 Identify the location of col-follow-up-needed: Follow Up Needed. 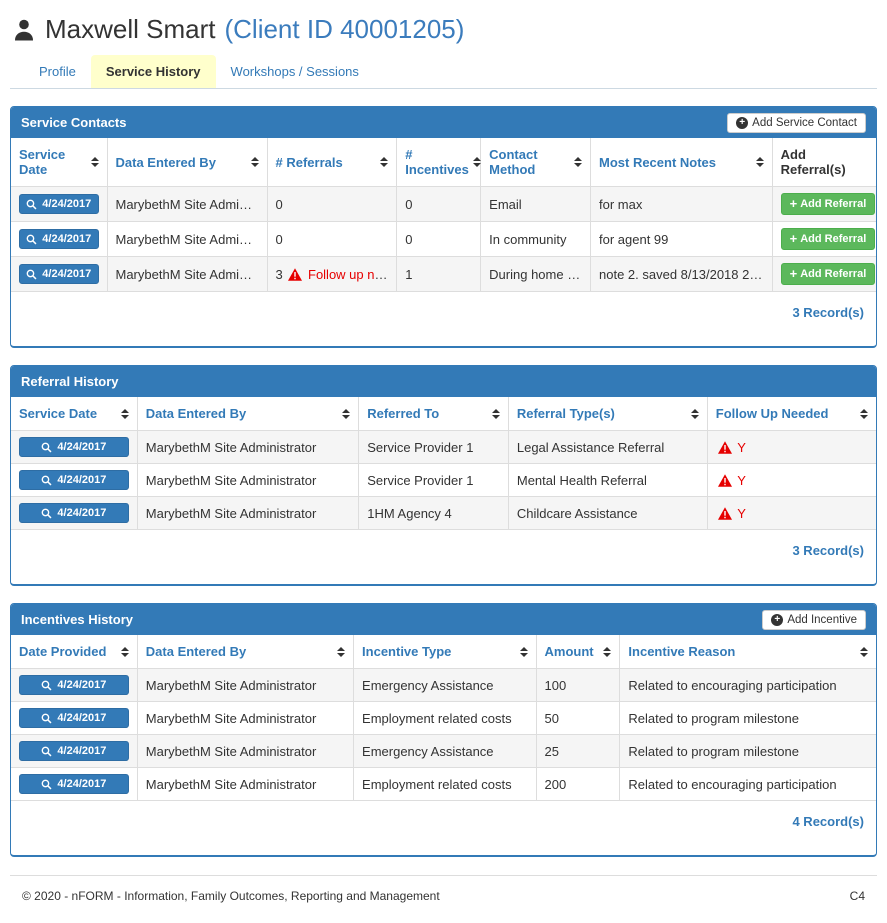
(791, 414).